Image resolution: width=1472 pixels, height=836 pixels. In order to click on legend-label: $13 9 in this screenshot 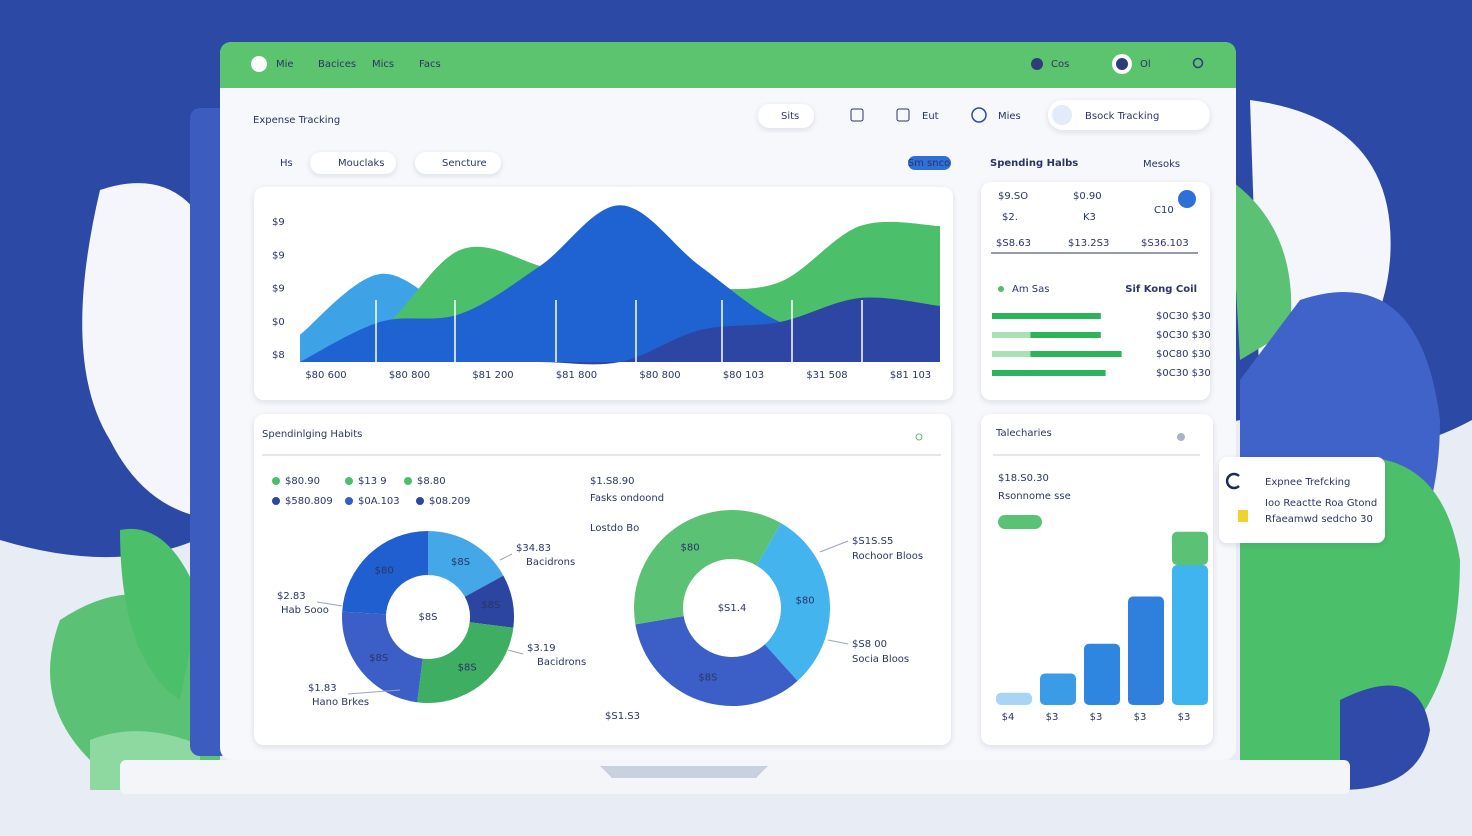, I will do `click(372, 481)`.